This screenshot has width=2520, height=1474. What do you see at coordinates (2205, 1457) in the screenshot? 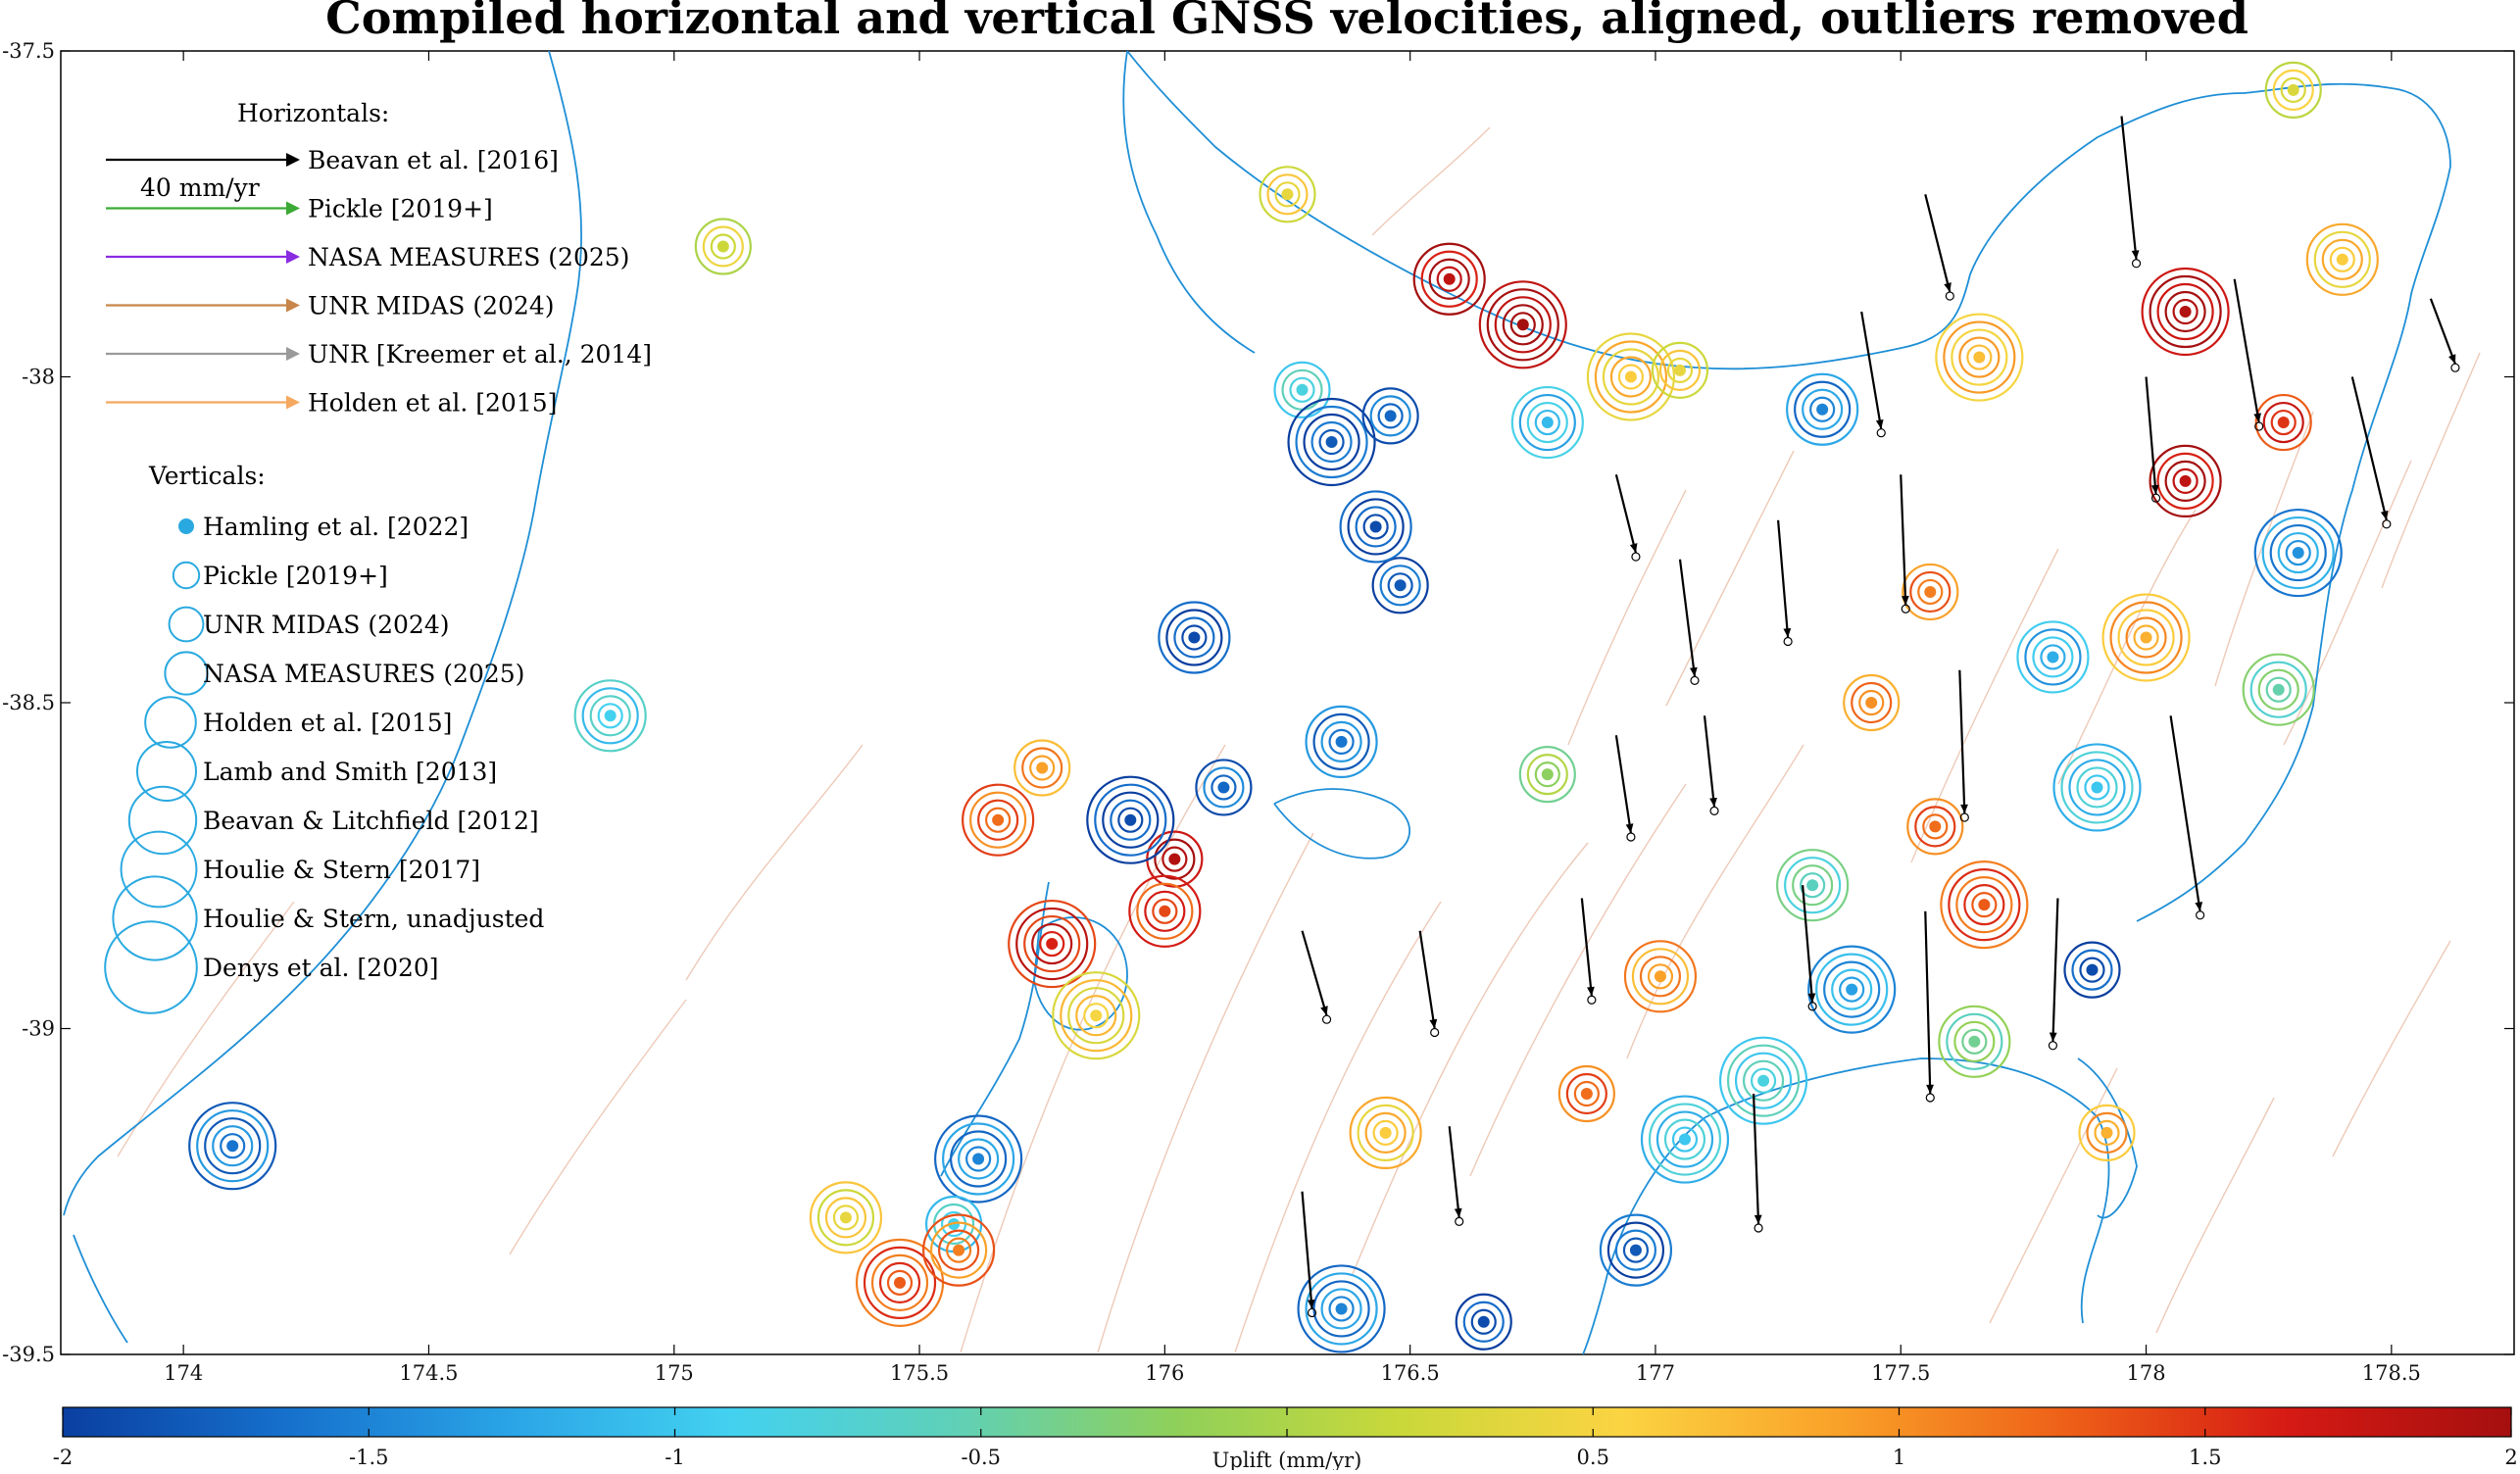
I see `colorbar-tick-label: 1.5` at bounding box center [2205, 1457].